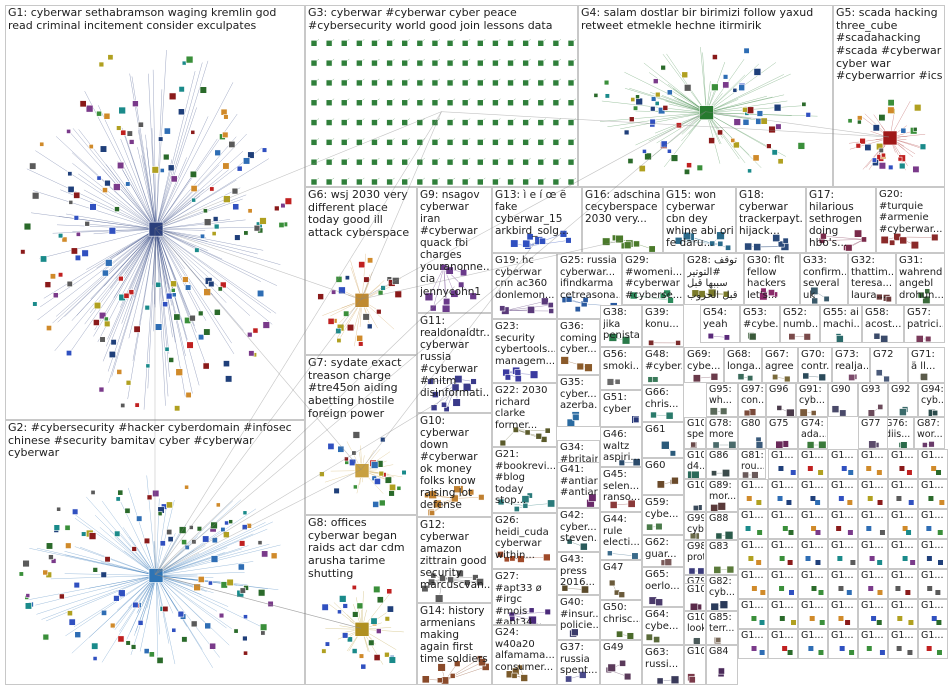 Image resolution: width=950 pixels, height=688 pixels. What do you see at coordinates (842, 240) in the screenshot?
I see `group-network-g17` at bounding box center [842, 240].